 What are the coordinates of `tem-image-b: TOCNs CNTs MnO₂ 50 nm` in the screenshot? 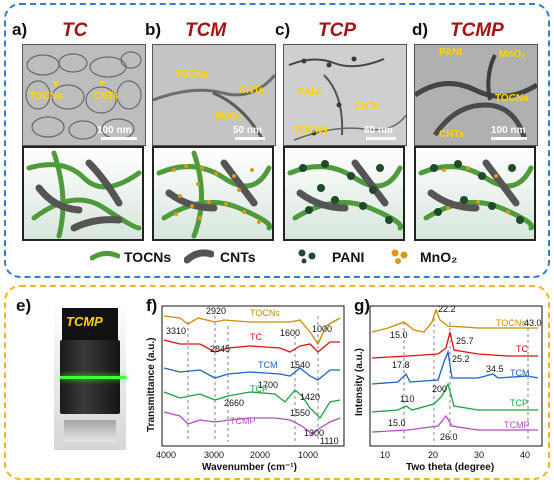 It's located at (214, 95).